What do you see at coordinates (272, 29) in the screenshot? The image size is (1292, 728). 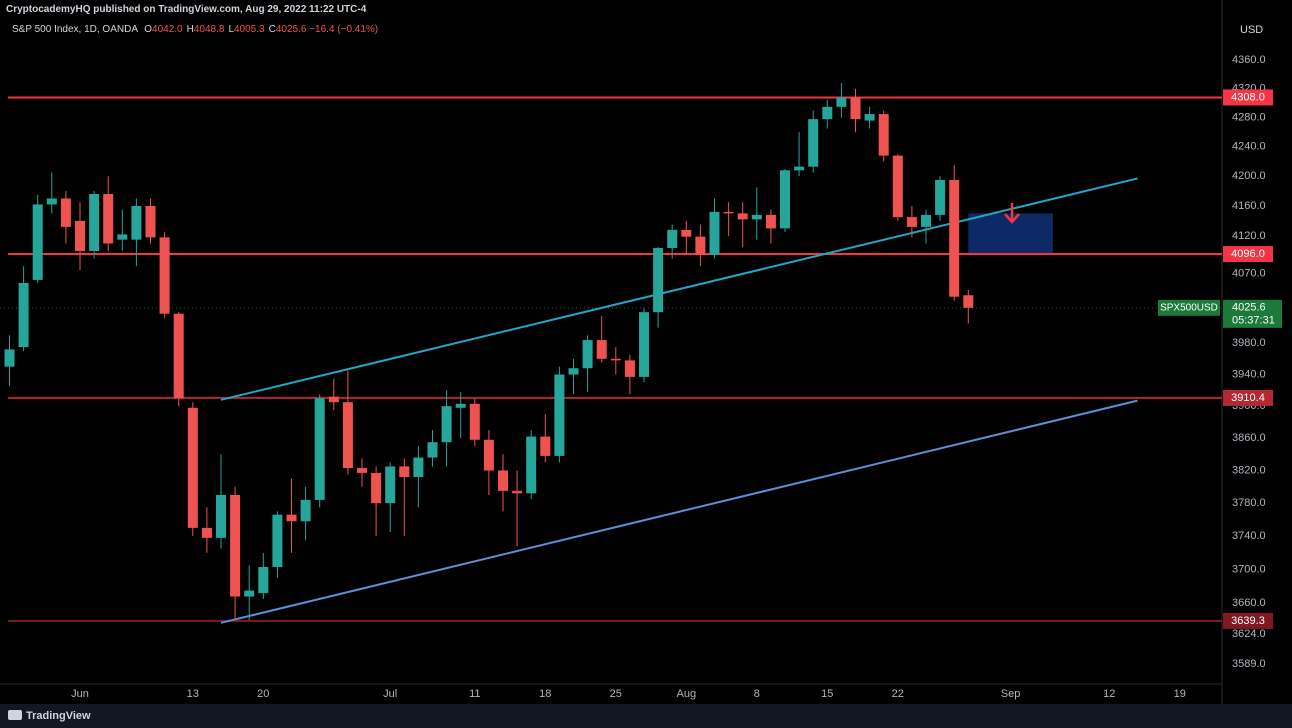 I see `ohlc-key: C` at bounding box center [272, 29].